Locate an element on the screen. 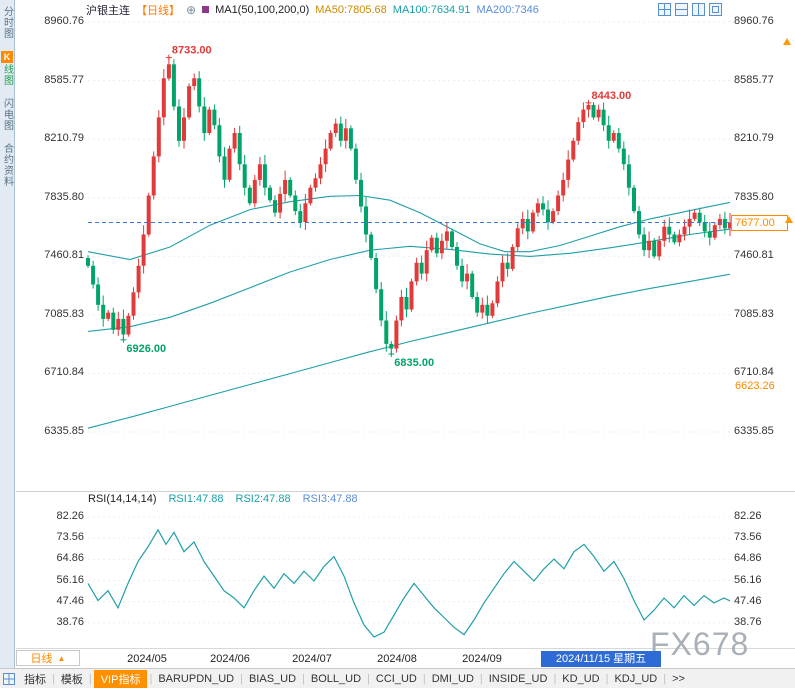 The width and height of the screenshot is (795, 688). current-price-tag: 7677.00 is located at coordinates (759, 222).